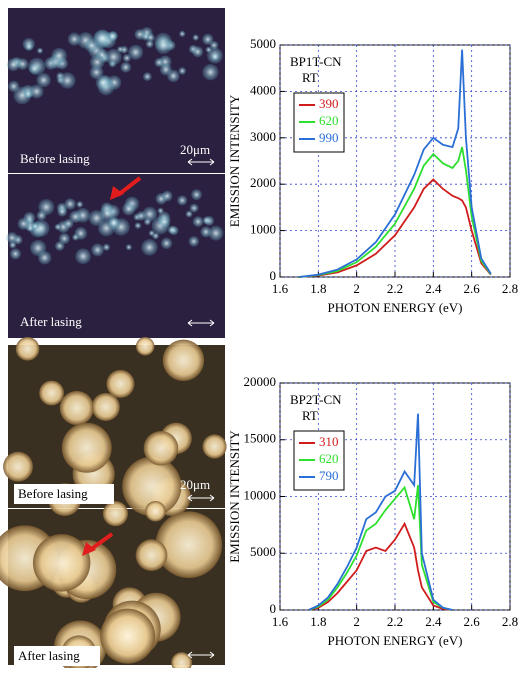 This screenshot has height=673, width=522. I want to click on scale-bar, so click(201, 242).